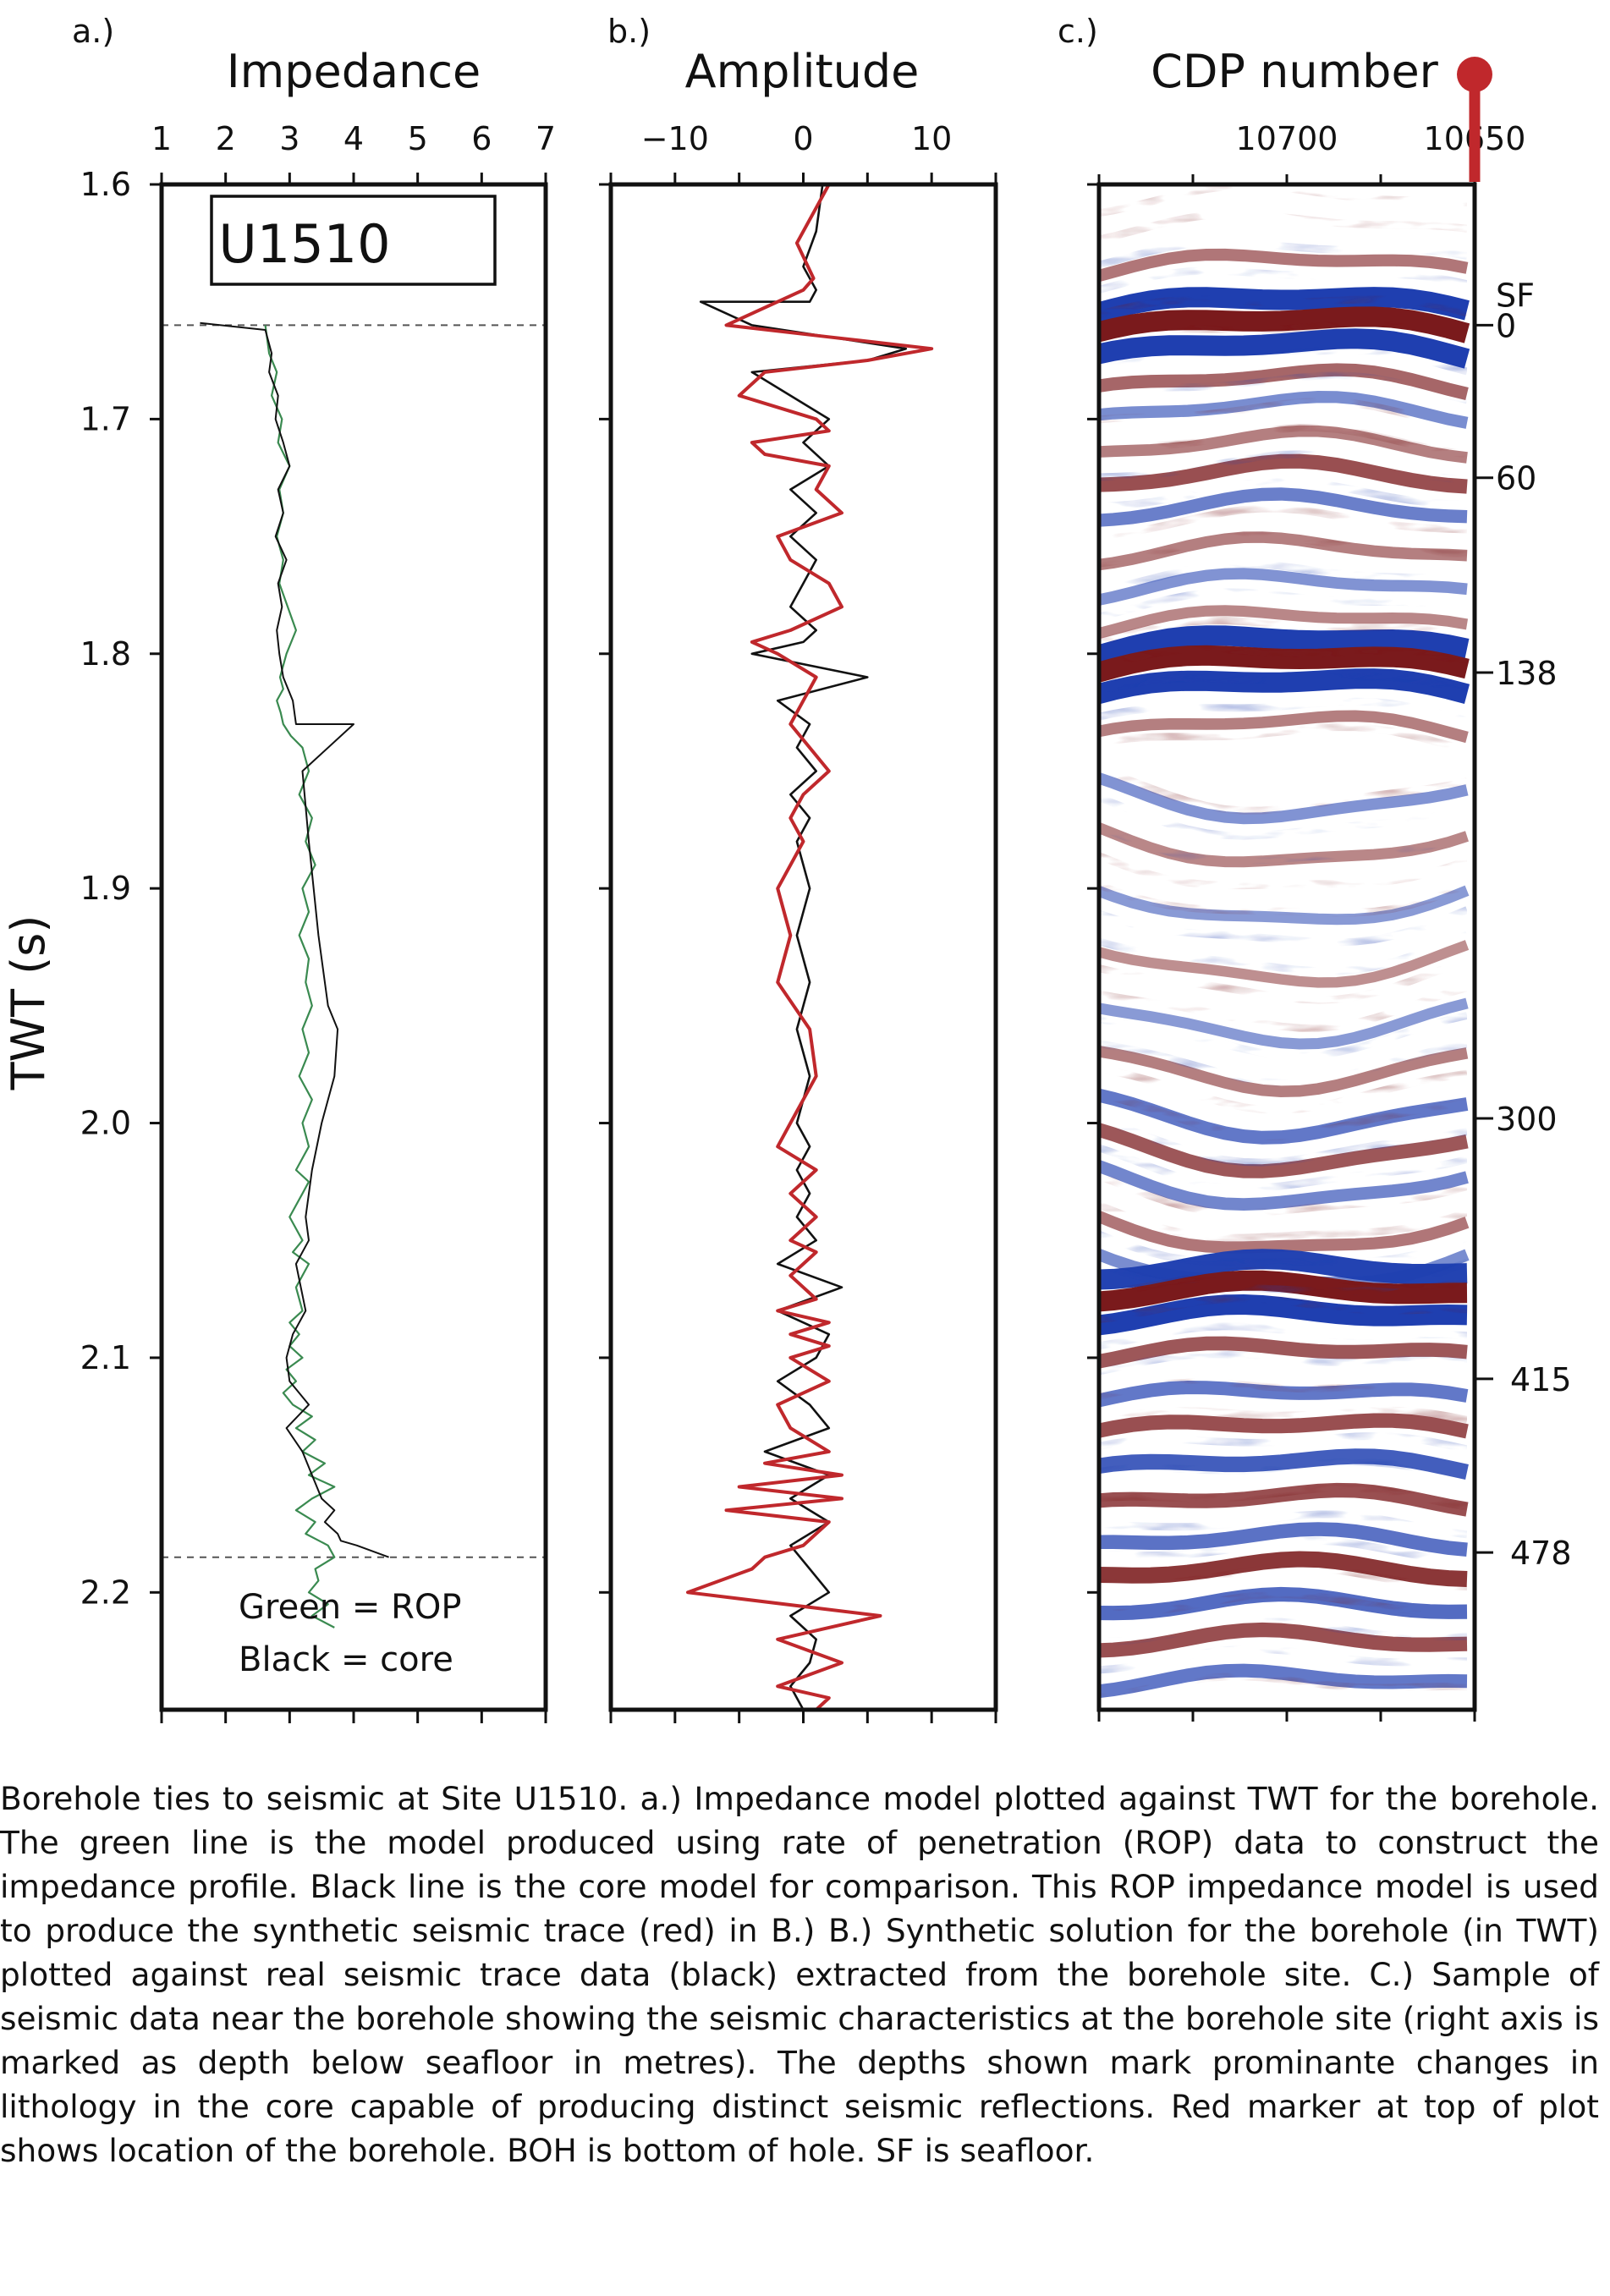 The image size is (1610, 2296). I want to click on amplitude-tick-label: 10, so click(931, 138).